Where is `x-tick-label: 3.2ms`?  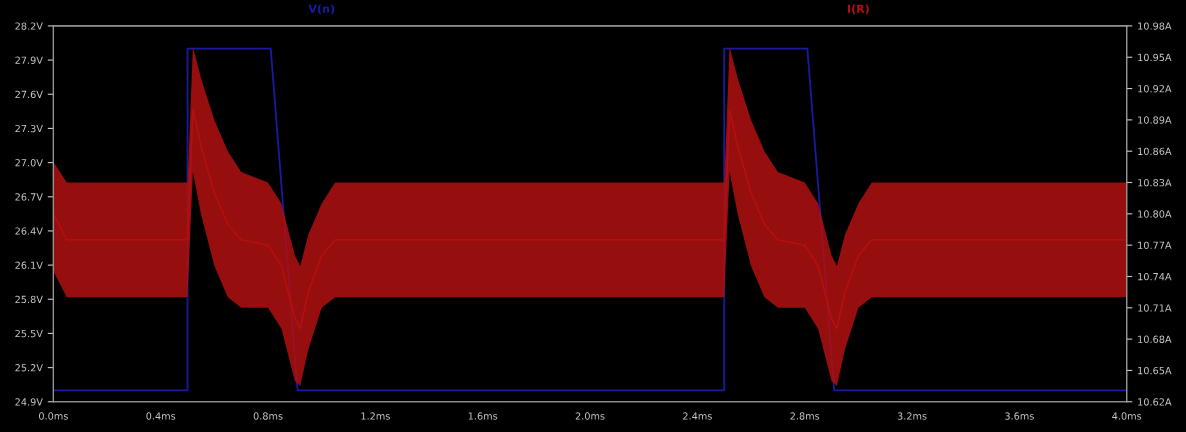
x-tick-label: 3.2ms is located at coordinates (912, 416).